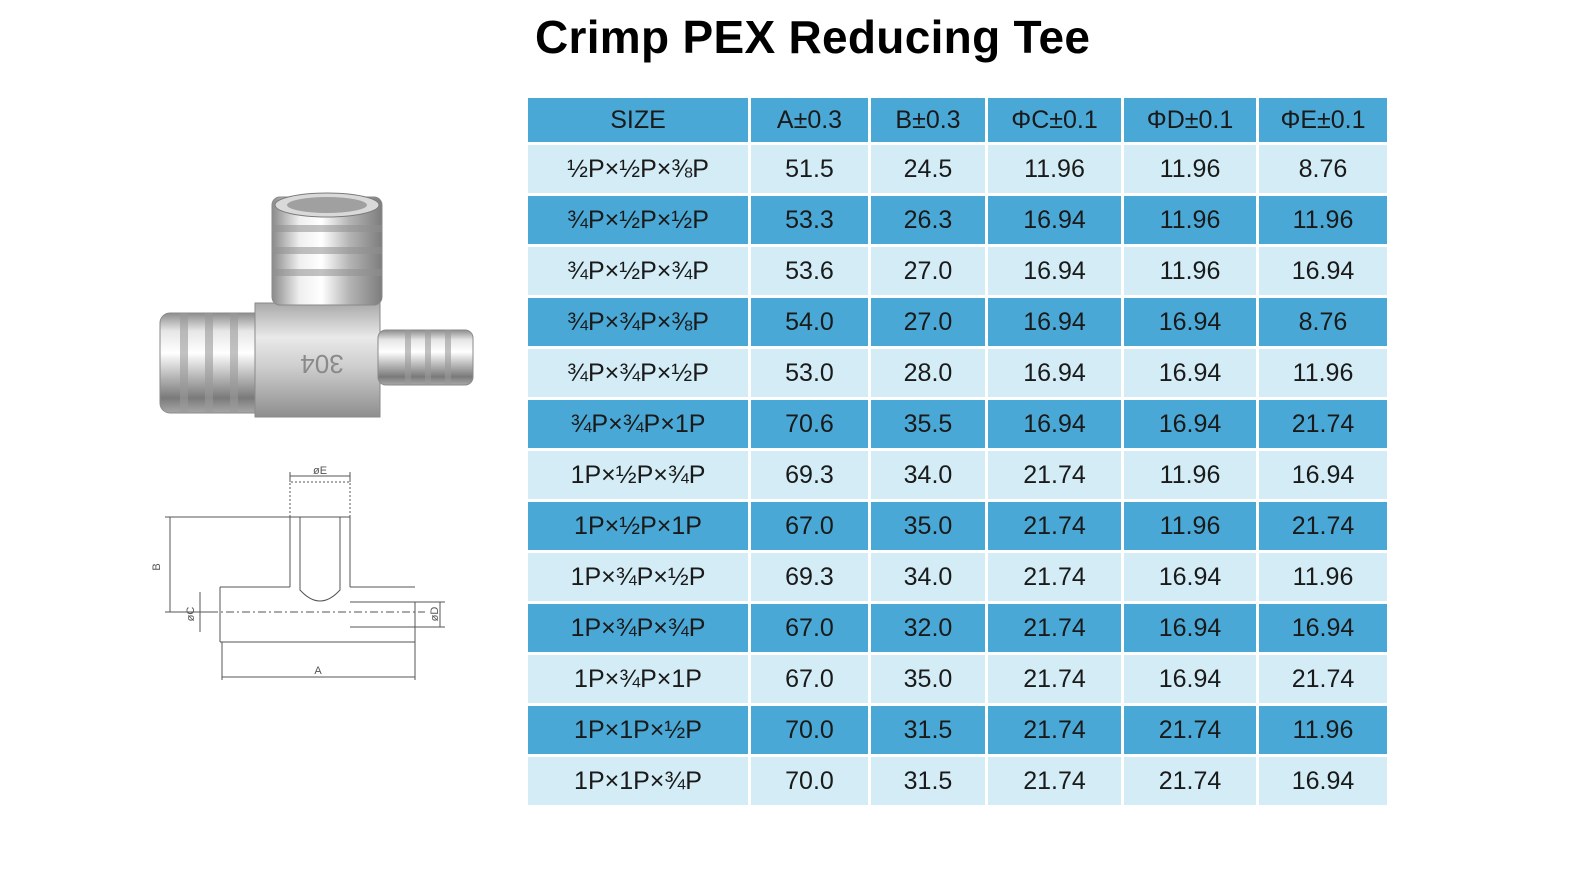 The height and width of the screenshot is (885, 1587). Describe the element at coordinates (928, 120) in the screenshot. I see `header-b: B±0.3` at that location.